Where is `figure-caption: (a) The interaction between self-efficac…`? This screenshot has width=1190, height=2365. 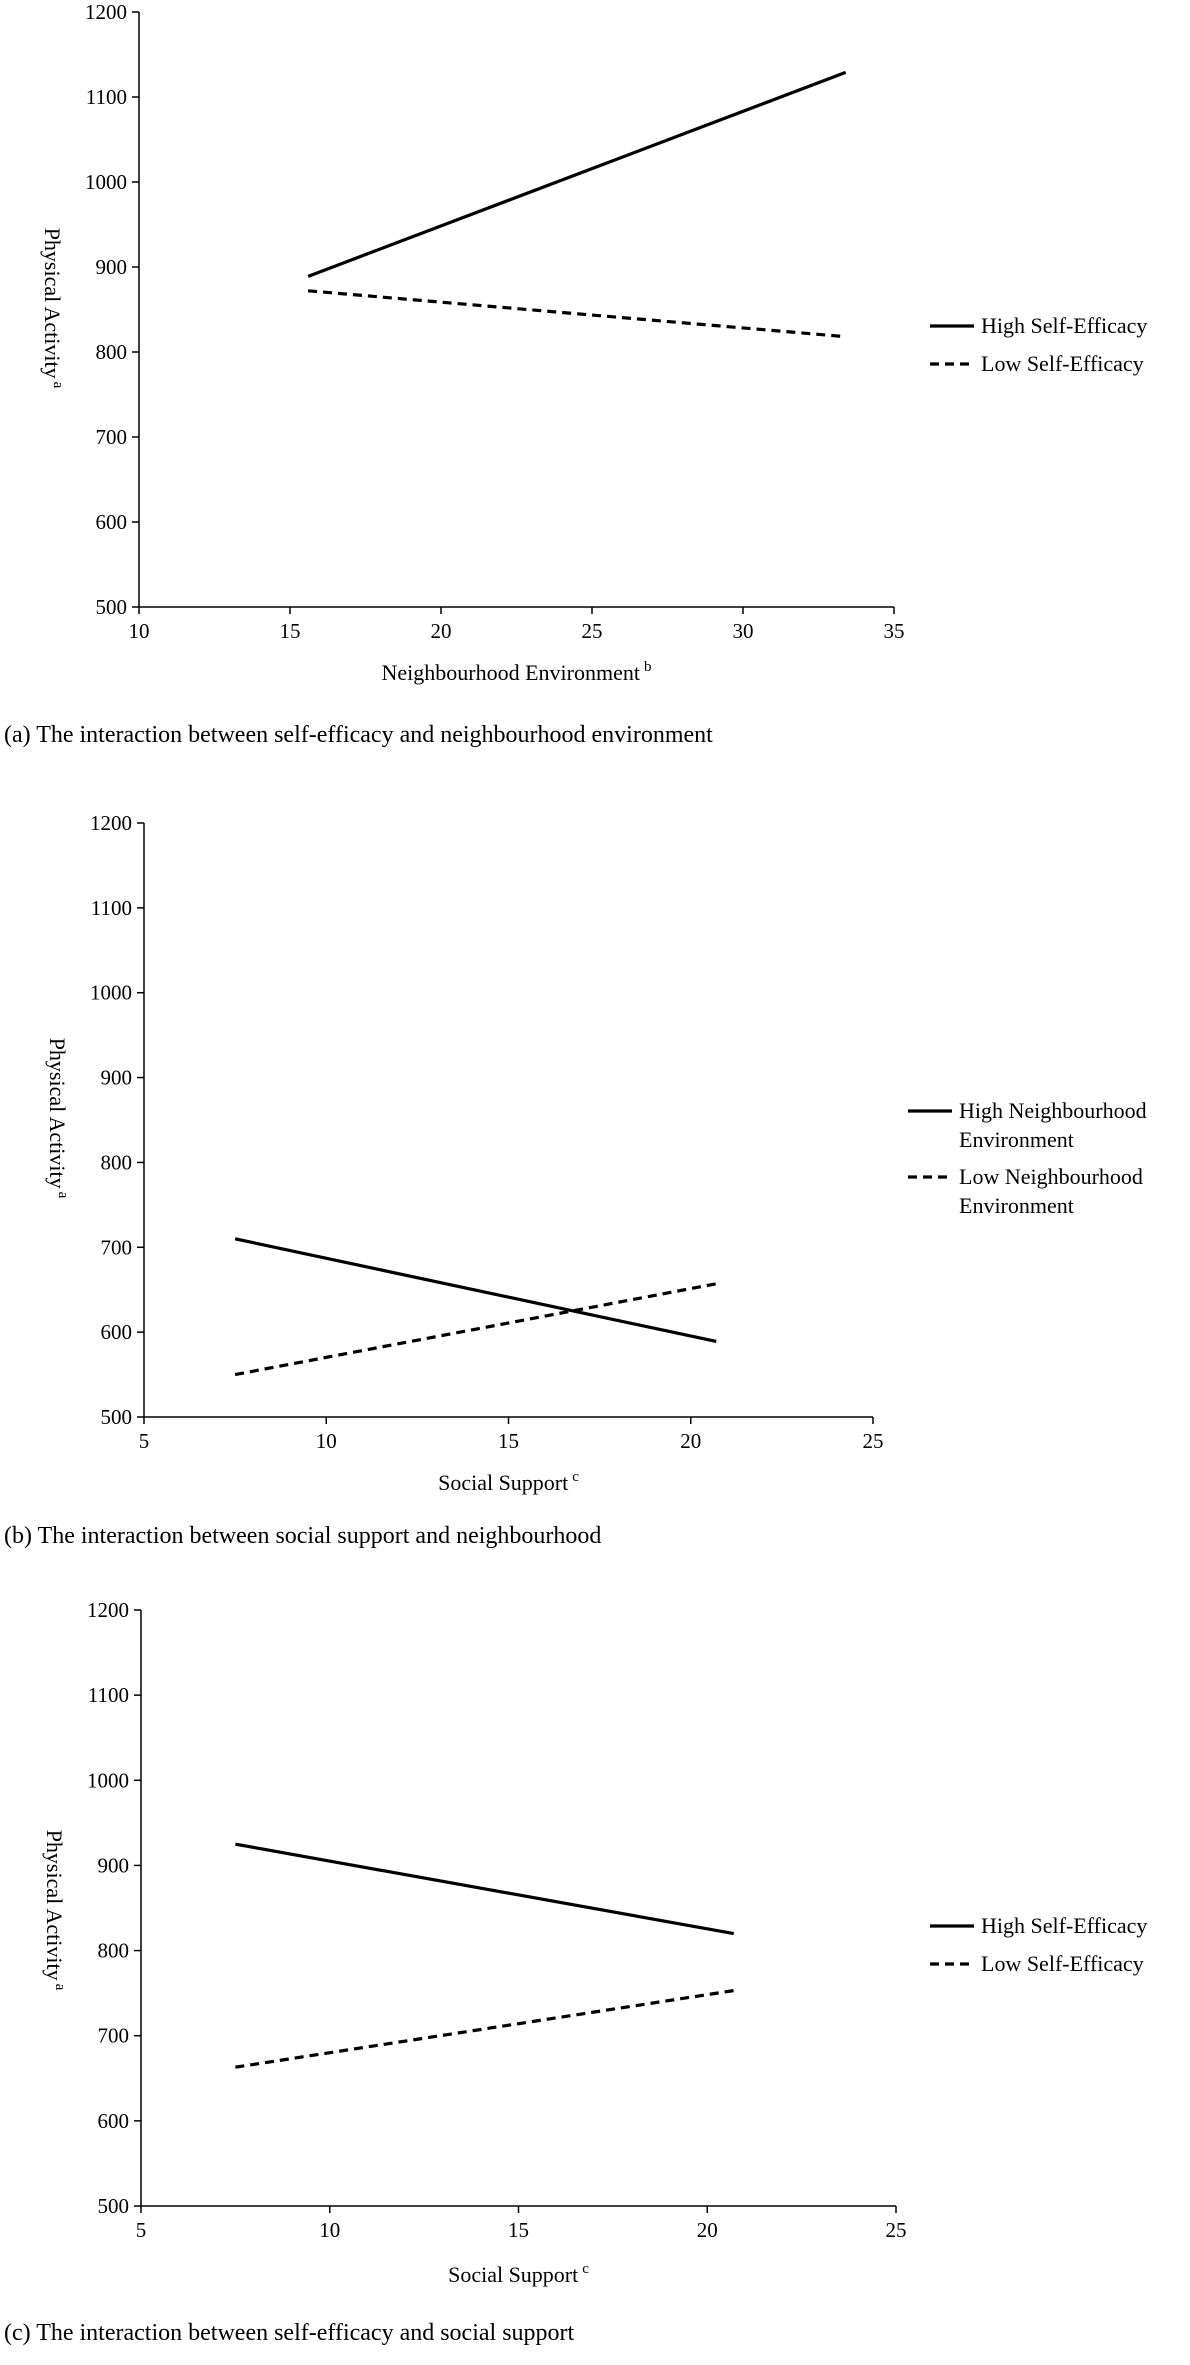
figure-caption: (a) The interaction between self-efficac… is located at coordinates (358, 735).